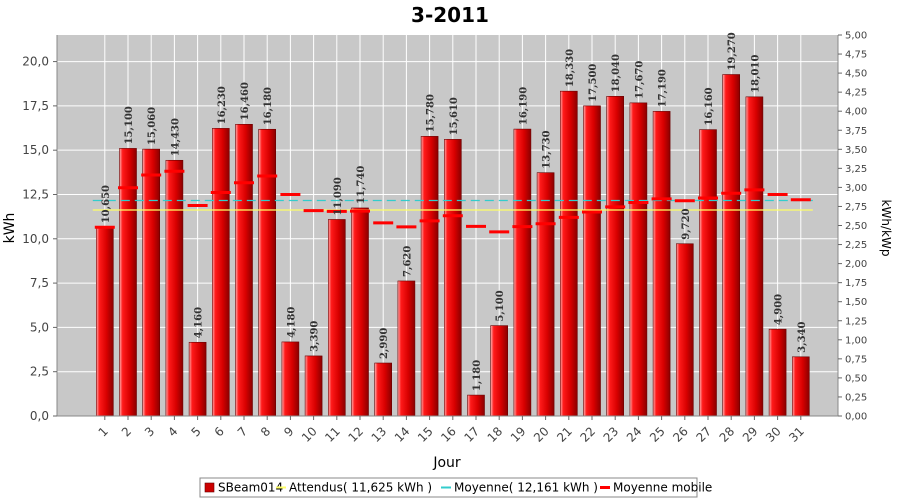 The image size is (900, 500). What do you see at coordinates (209, 487) in the screenshot?
I see `legend-swatch-bars` at bounding box center [209, 487].